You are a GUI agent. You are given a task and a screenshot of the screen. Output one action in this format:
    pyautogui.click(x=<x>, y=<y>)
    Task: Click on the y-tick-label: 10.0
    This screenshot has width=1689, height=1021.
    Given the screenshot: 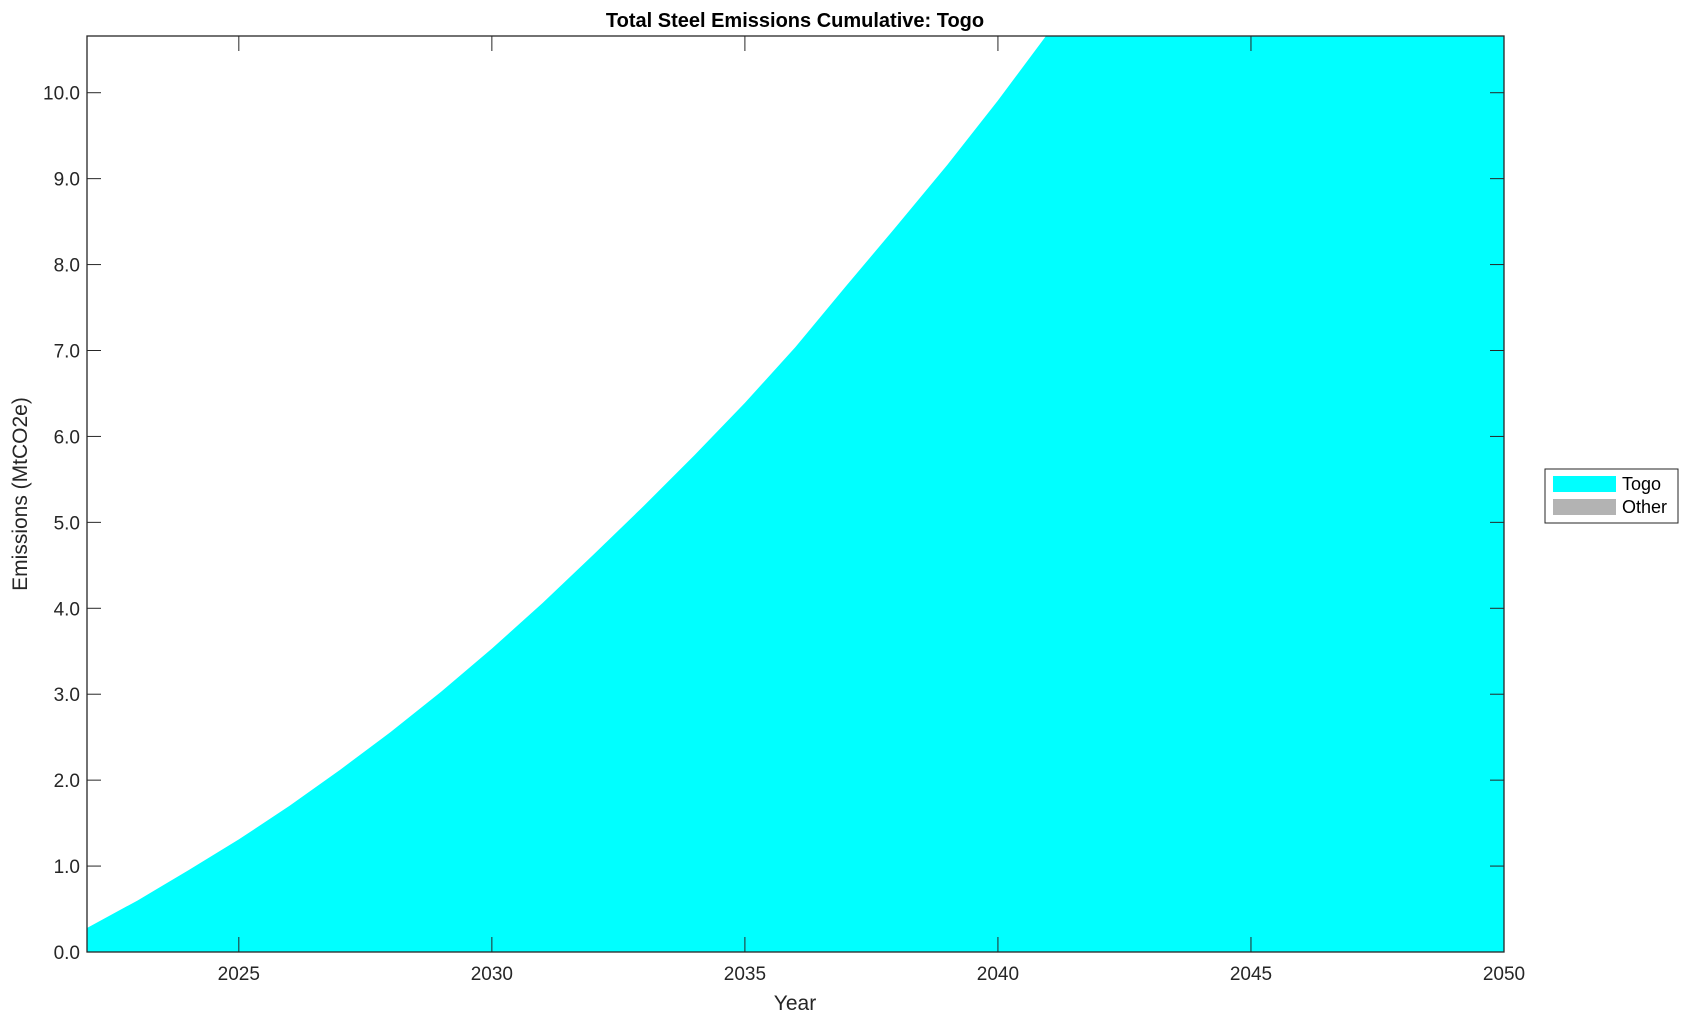 What is the action you would take?
    pyautogui.click(x=61, y=94)
    